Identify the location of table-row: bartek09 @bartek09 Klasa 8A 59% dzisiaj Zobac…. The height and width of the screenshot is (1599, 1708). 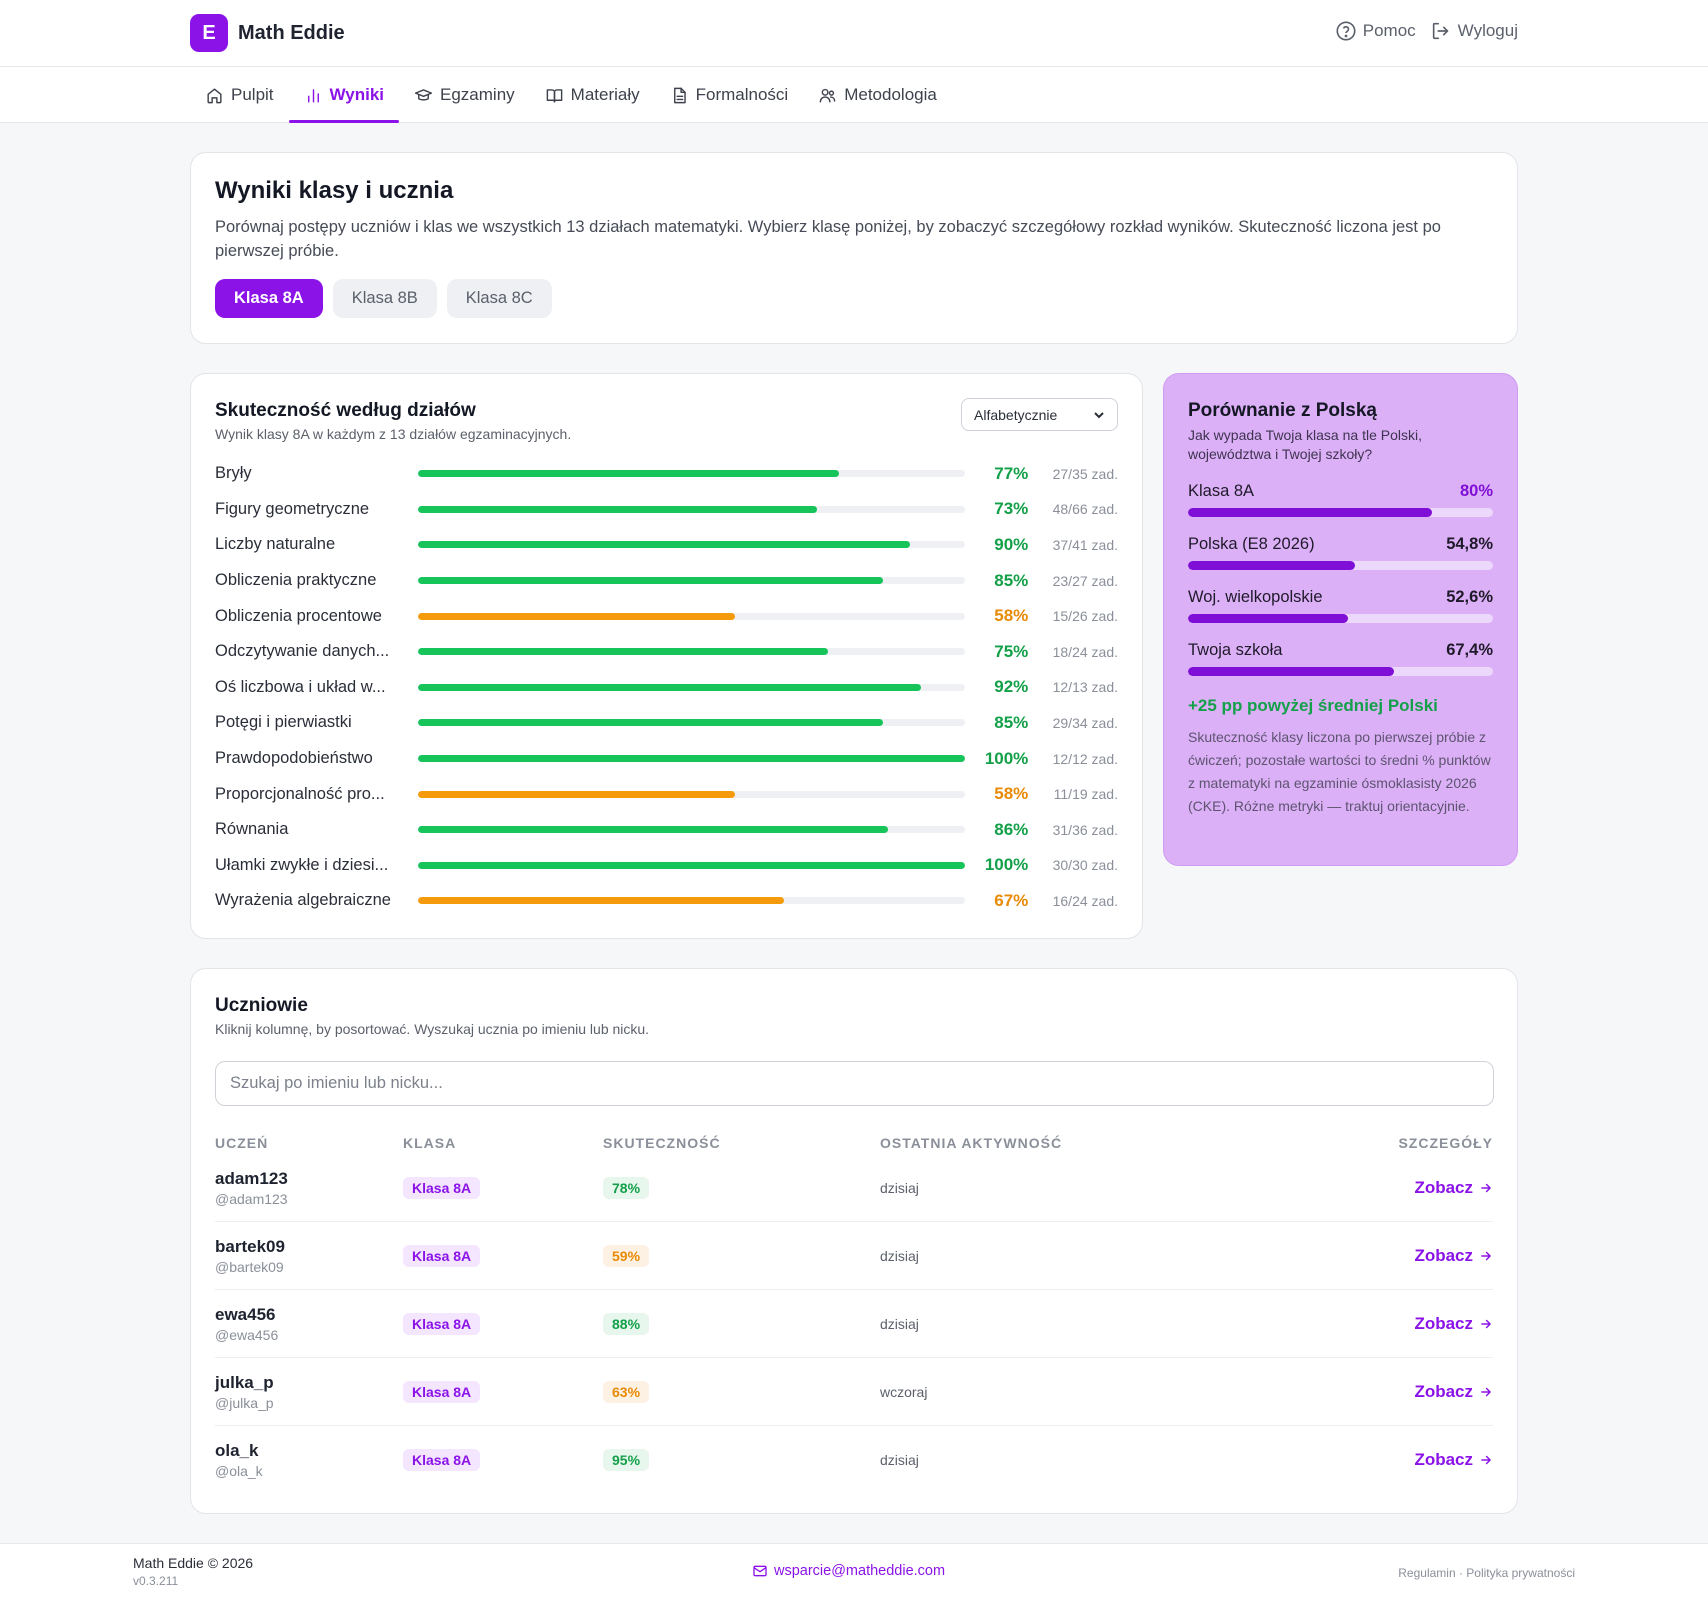
(854, 1256).